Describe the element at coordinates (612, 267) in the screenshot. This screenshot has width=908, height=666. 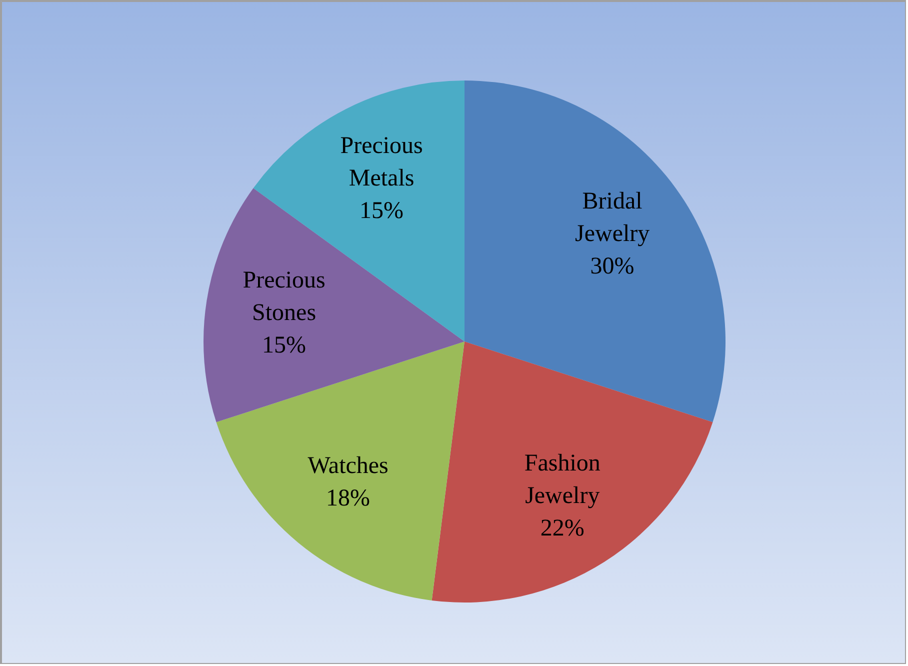
I see `data-label: 30%` at that location.